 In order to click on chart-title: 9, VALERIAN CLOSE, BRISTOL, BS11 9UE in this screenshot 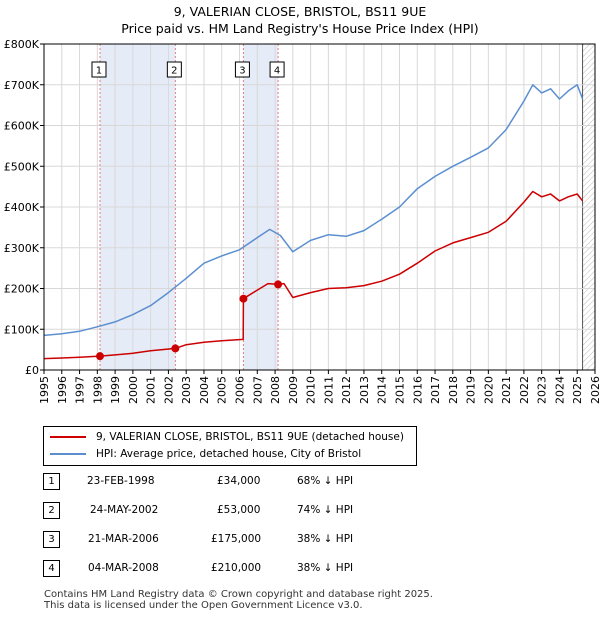, I will do `click(300, 11)`.